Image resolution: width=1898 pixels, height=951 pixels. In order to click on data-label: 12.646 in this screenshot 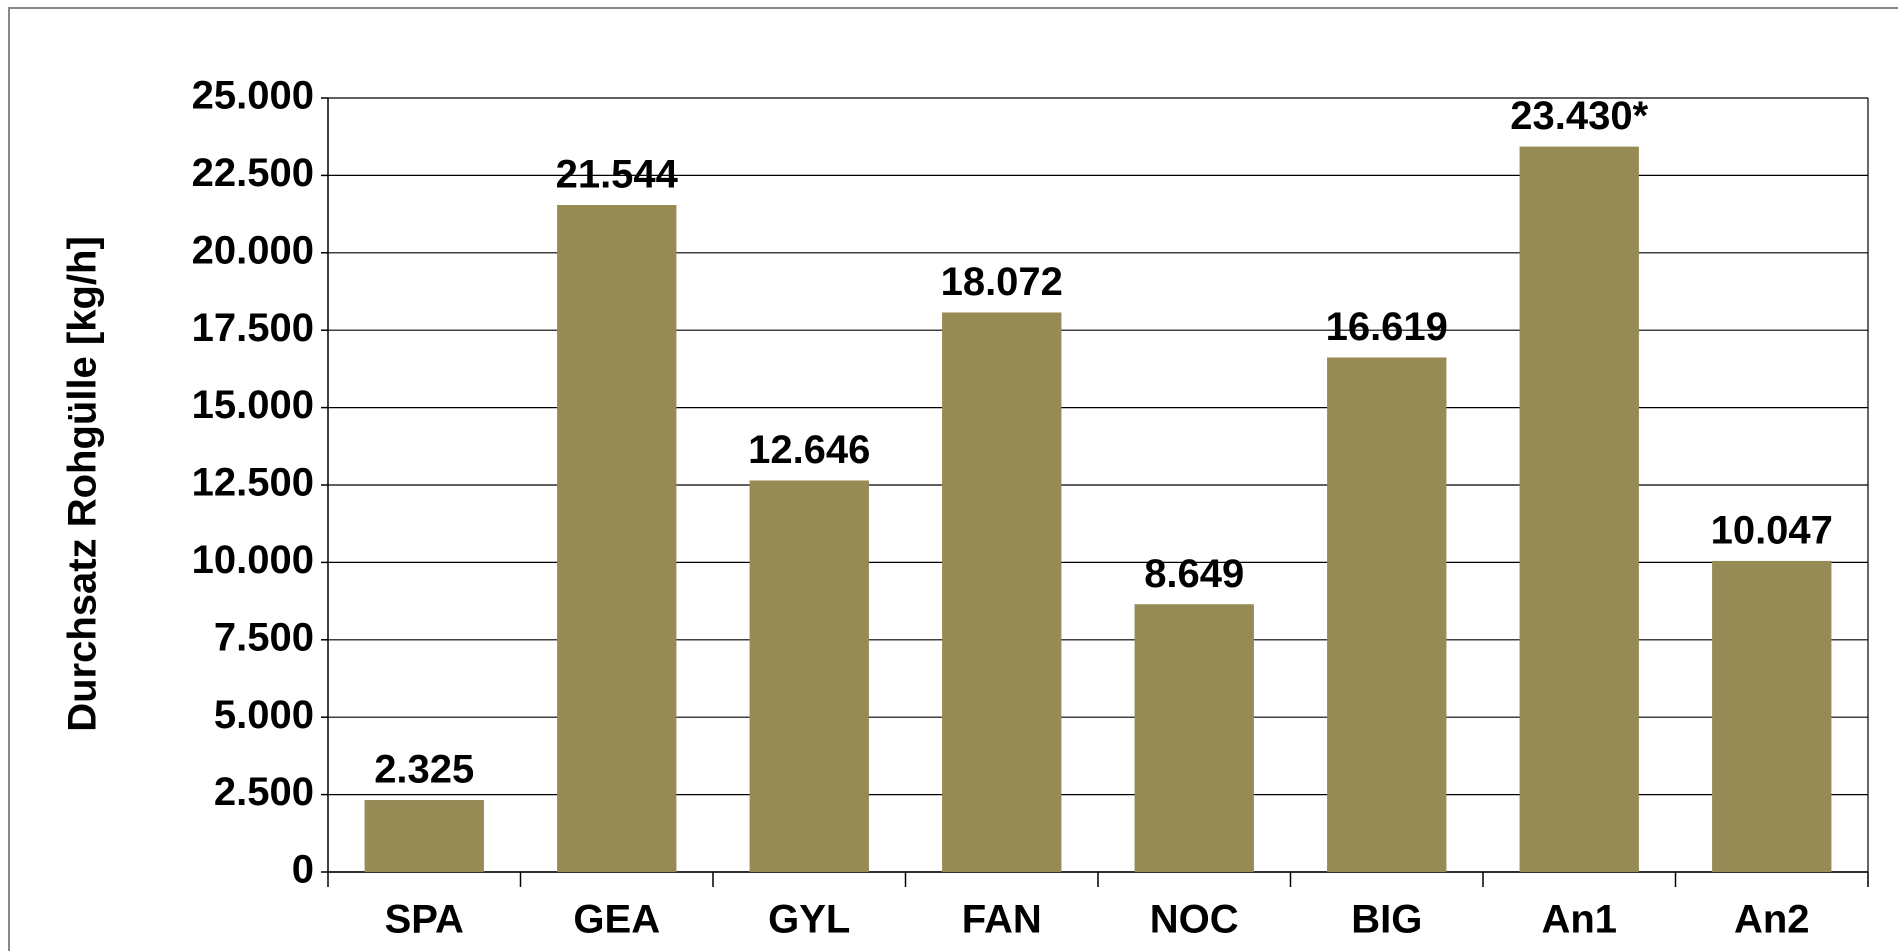, I will do `click(809, 450)`.